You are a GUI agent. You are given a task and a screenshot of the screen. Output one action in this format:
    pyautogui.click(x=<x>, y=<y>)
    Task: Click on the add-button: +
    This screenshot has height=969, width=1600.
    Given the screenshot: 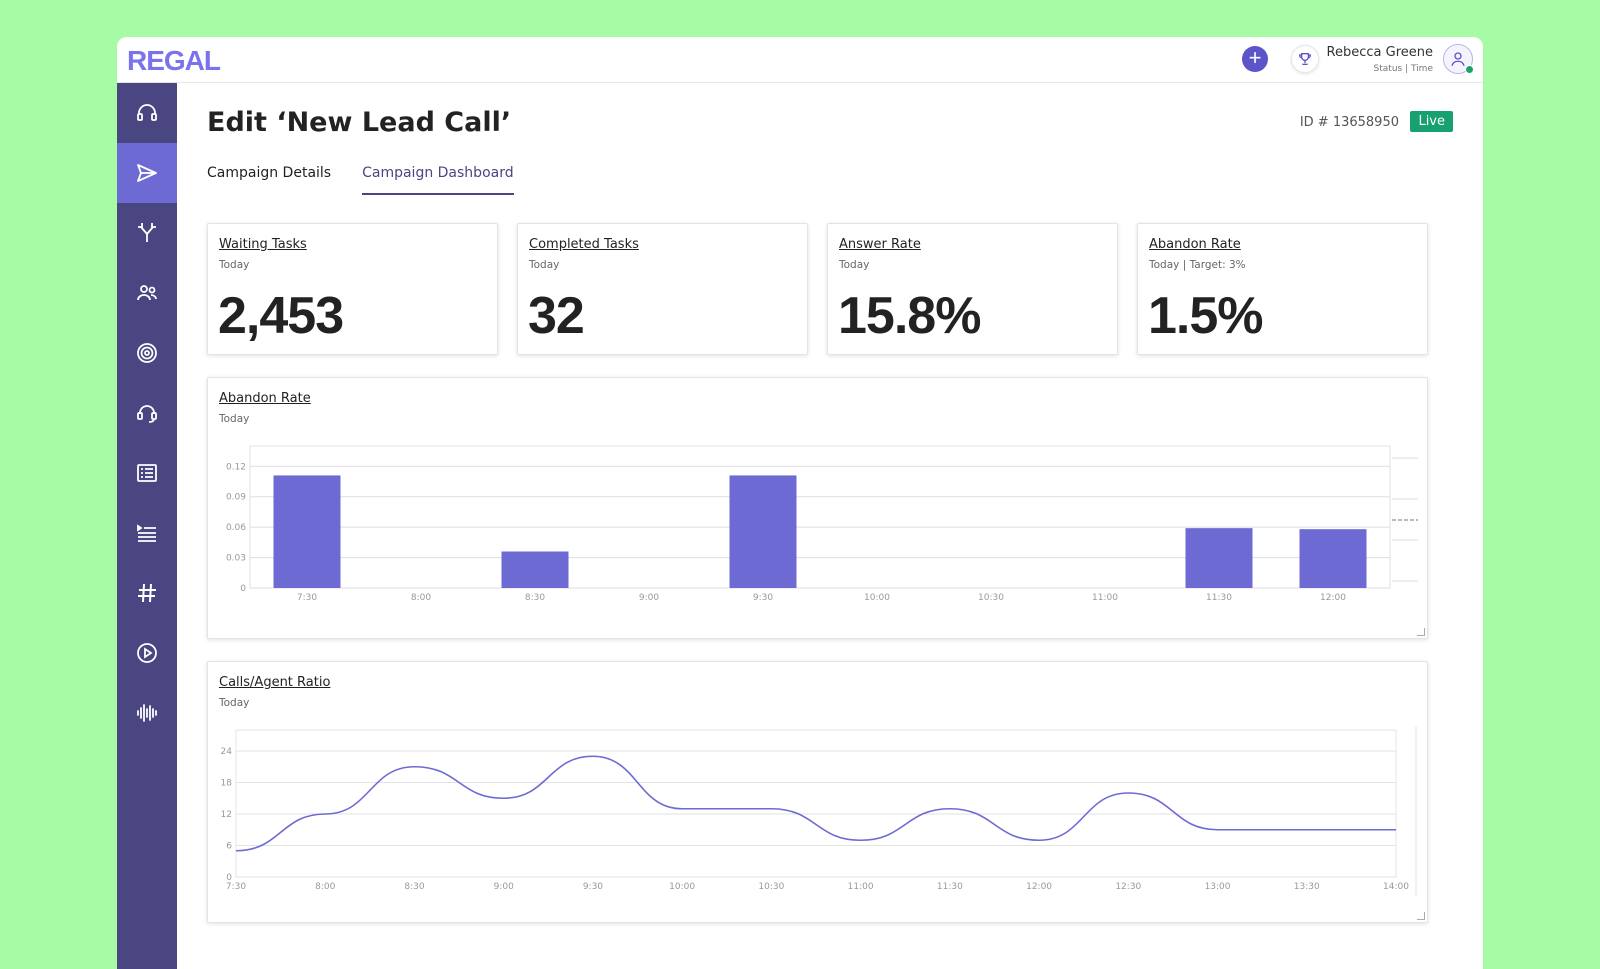 What is the action you would take?
    pyautogui.click(x=1255, y=59)
    